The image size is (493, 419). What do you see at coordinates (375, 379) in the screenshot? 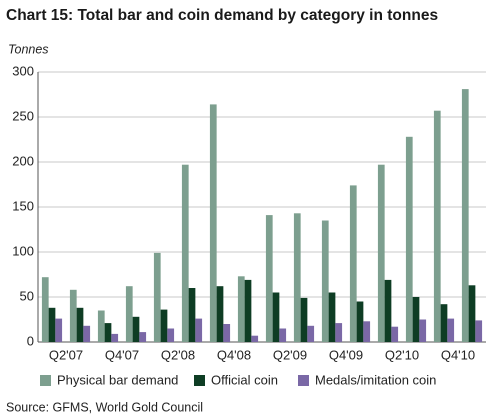
I see `legend-label: Medals/imitation coin` at bounding box center [375, 379].